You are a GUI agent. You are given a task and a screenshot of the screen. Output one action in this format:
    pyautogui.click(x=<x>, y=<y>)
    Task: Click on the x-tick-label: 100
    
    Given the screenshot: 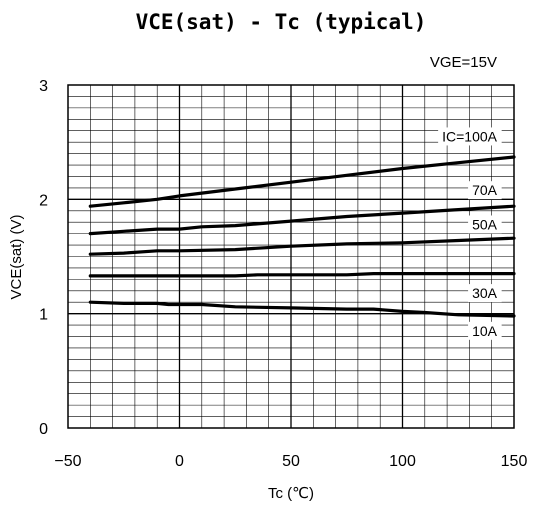 What is the action you would take?
    pyautogui.click(x=402, y=461)
    